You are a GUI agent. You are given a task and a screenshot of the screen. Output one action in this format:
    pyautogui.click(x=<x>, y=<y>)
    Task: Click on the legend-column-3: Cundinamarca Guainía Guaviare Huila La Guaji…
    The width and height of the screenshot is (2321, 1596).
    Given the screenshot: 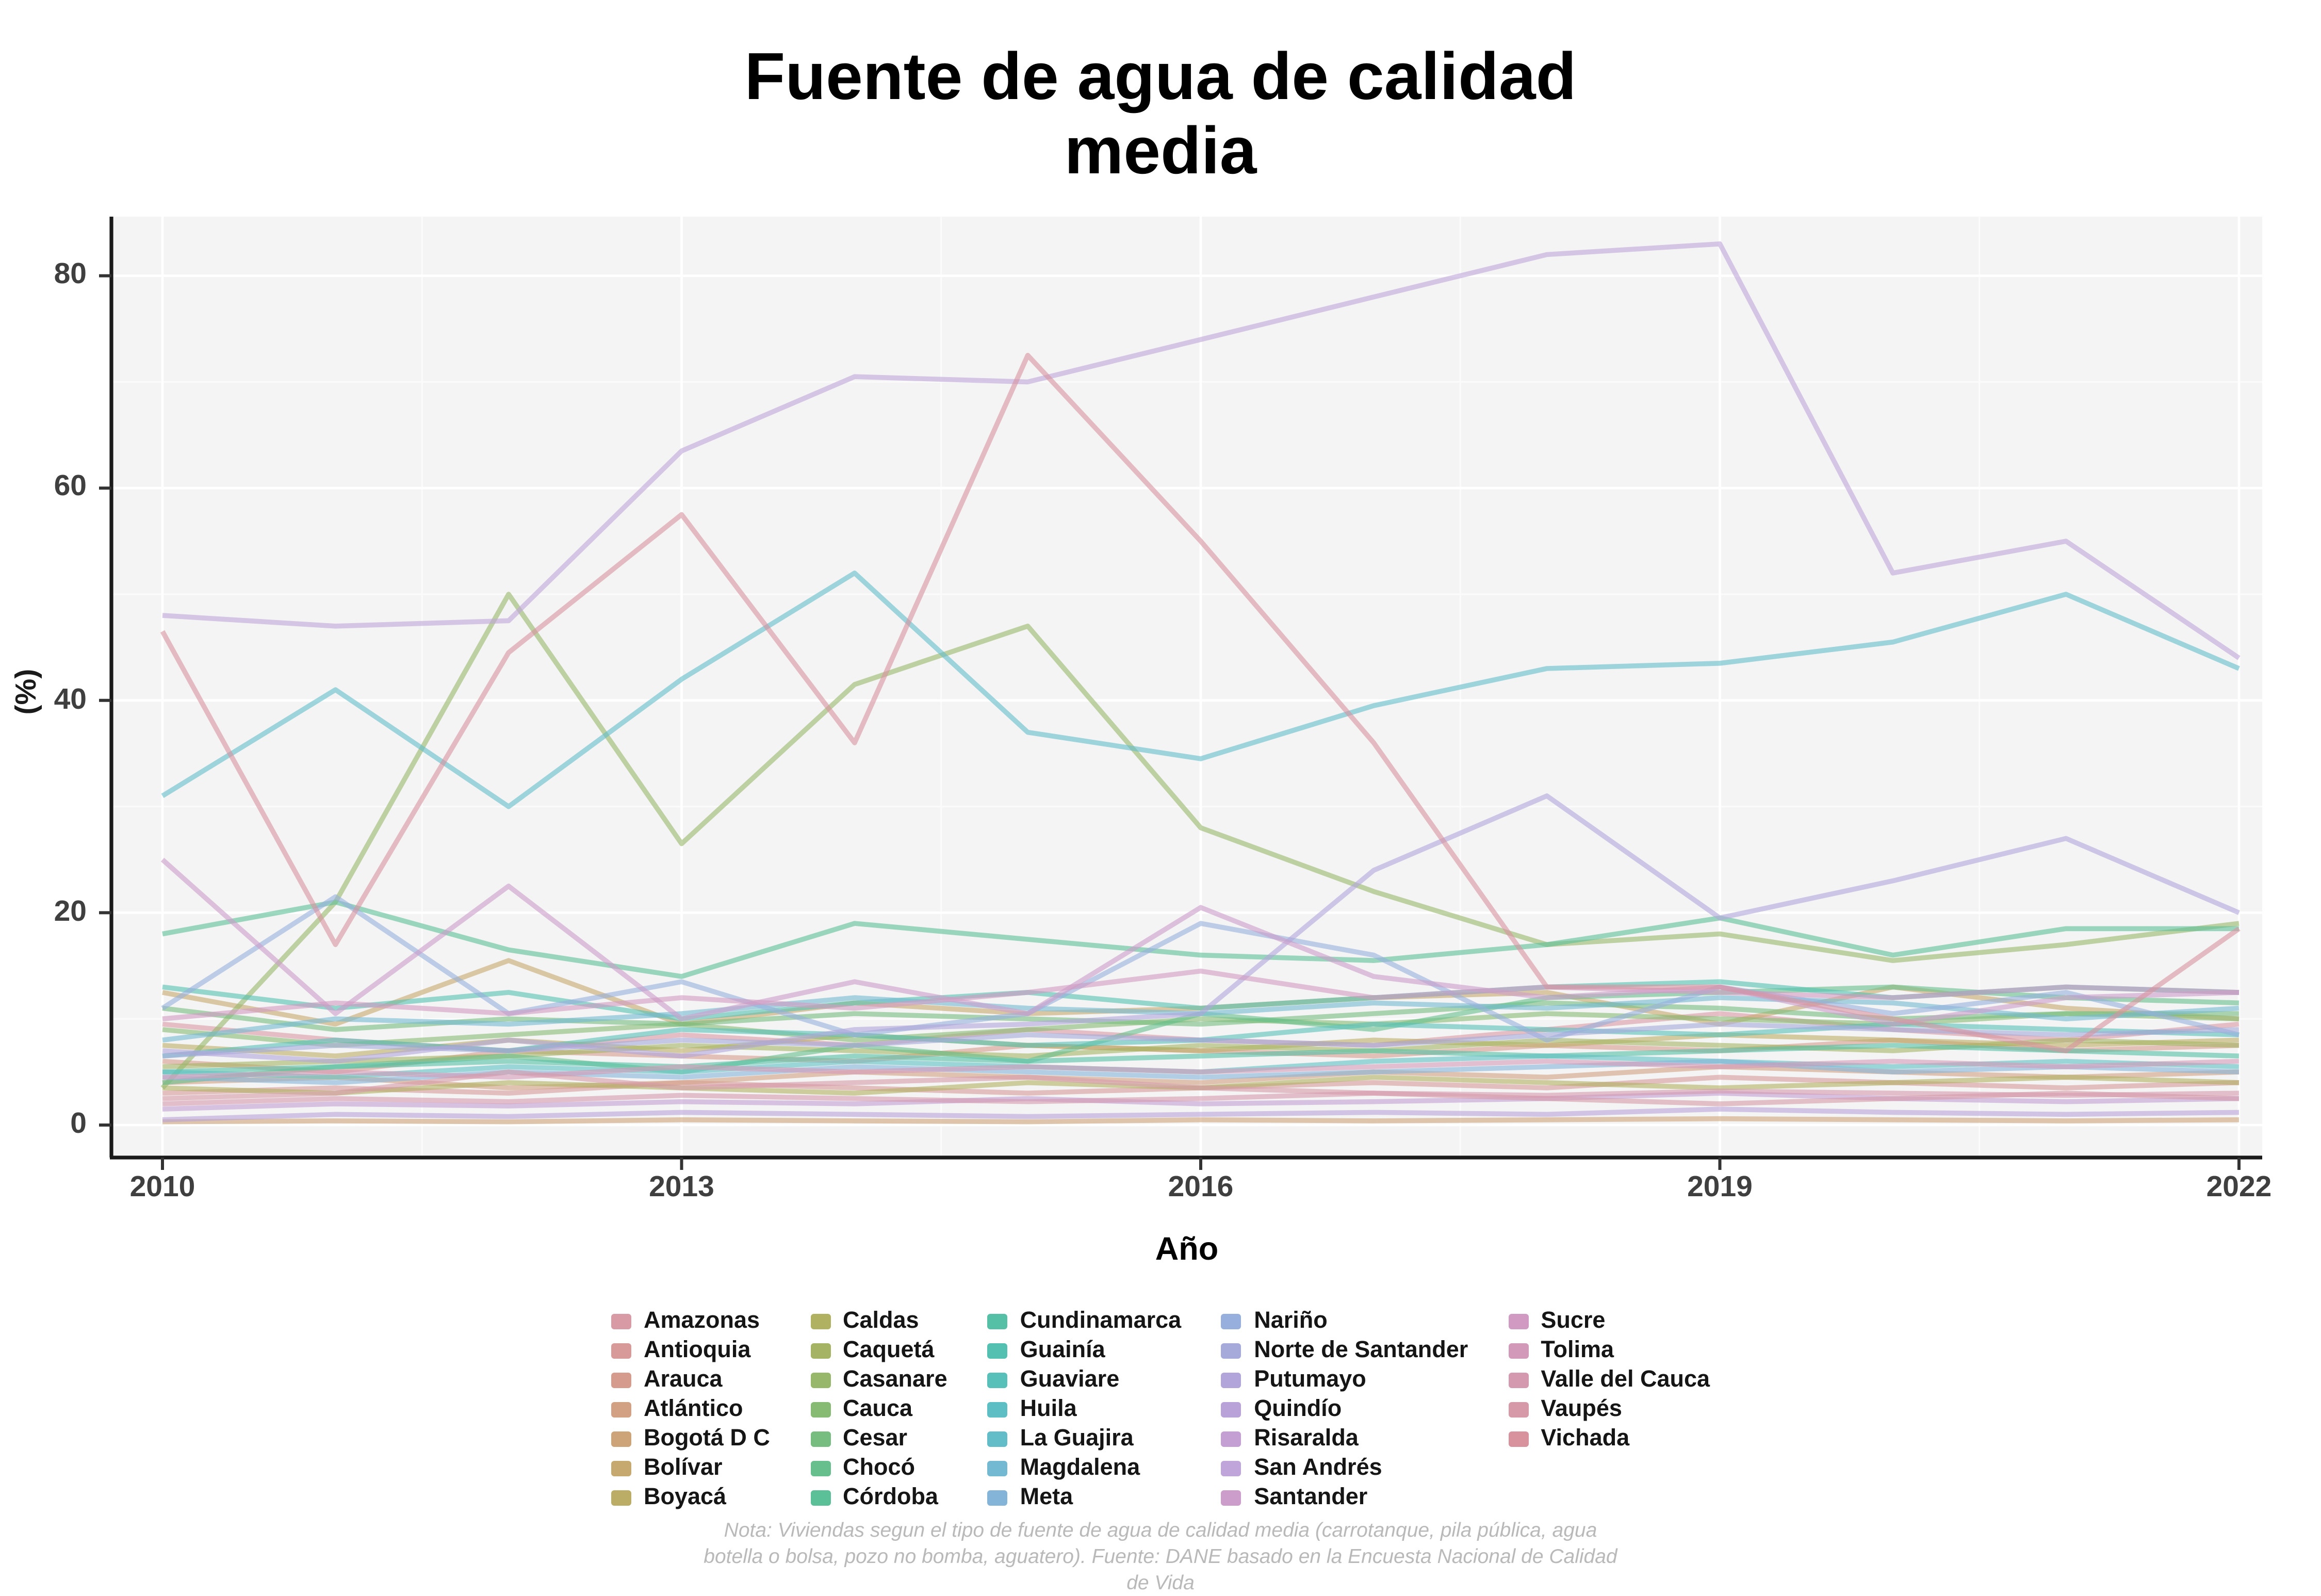 What is the action you would take?
    pyautogui.click(x=1084, y=1409)
    